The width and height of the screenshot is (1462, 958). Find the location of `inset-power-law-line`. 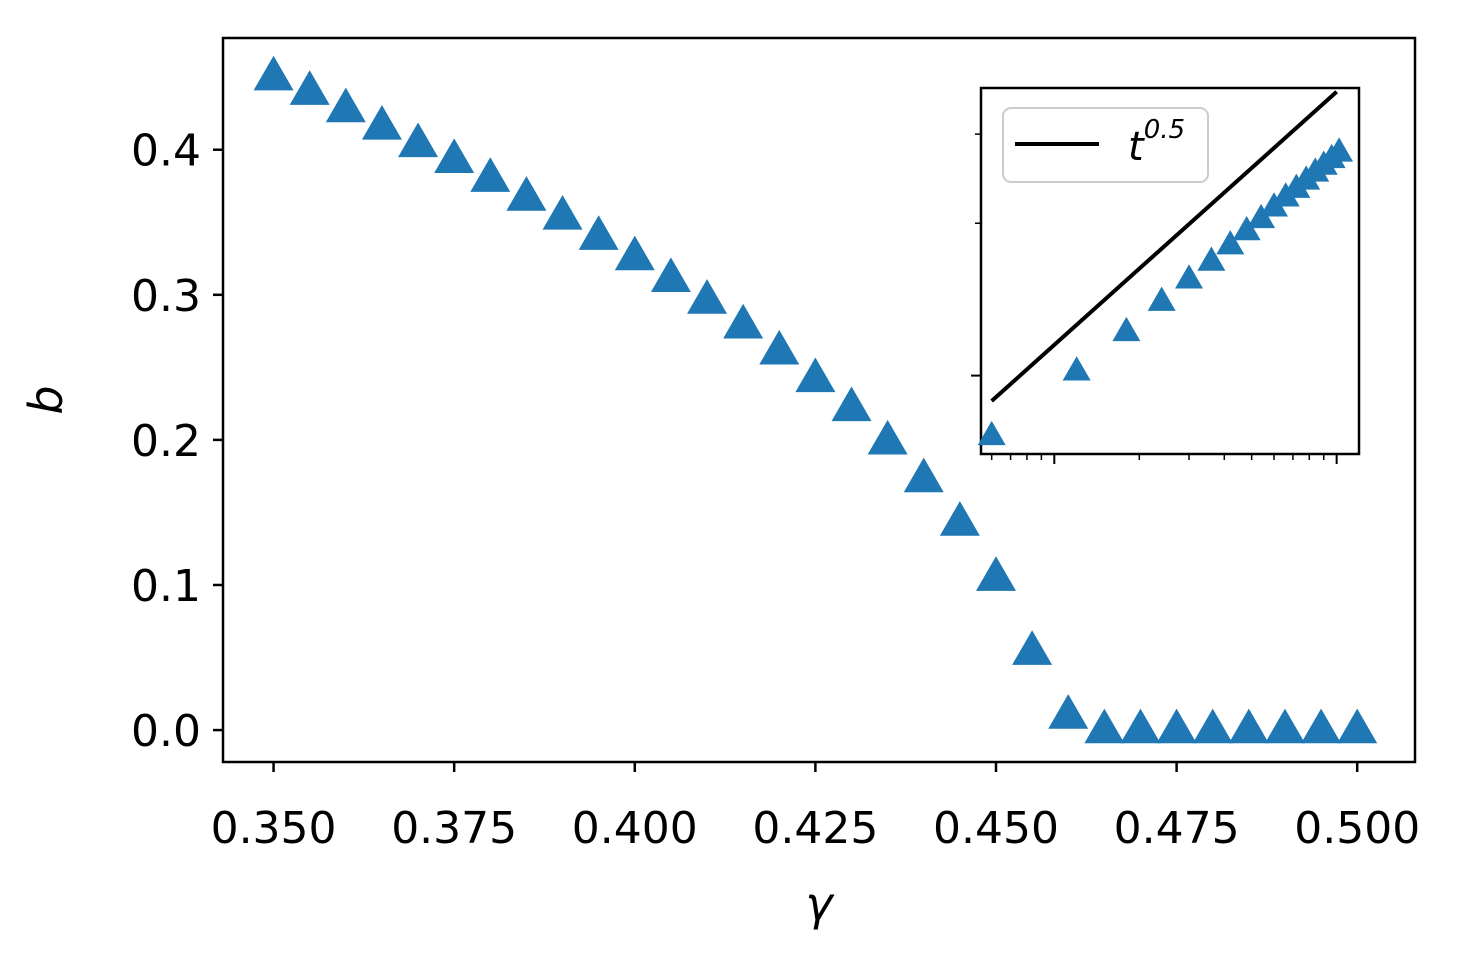

inset-power-law-line is located at coordinates (1164, 246).